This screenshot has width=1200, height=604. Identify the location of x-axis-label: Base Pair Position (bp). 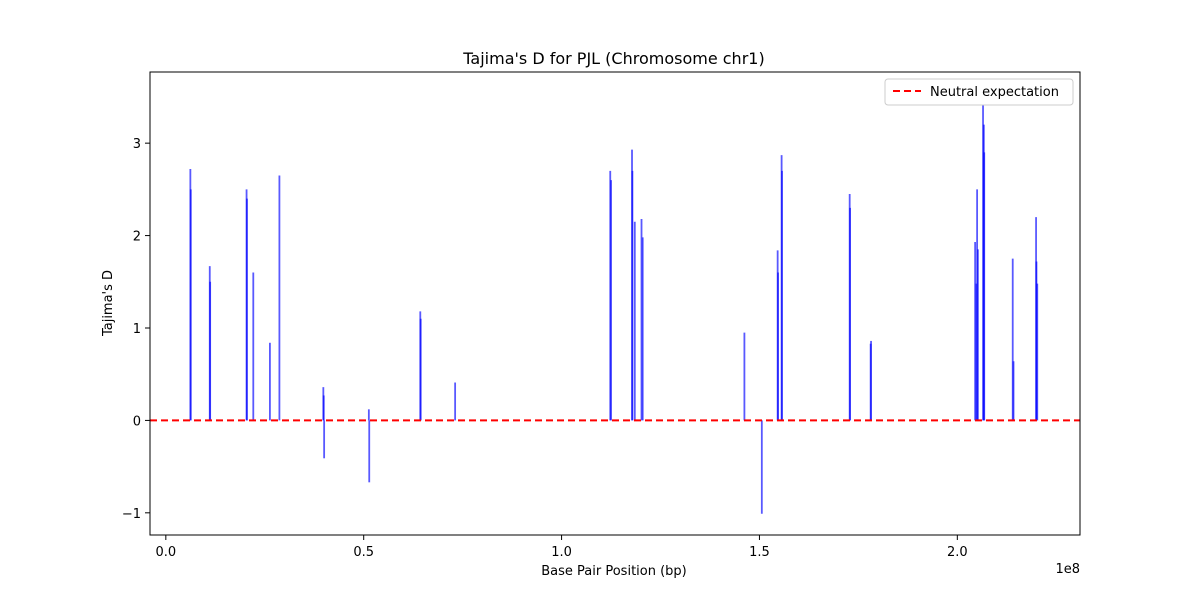
(614, 571).